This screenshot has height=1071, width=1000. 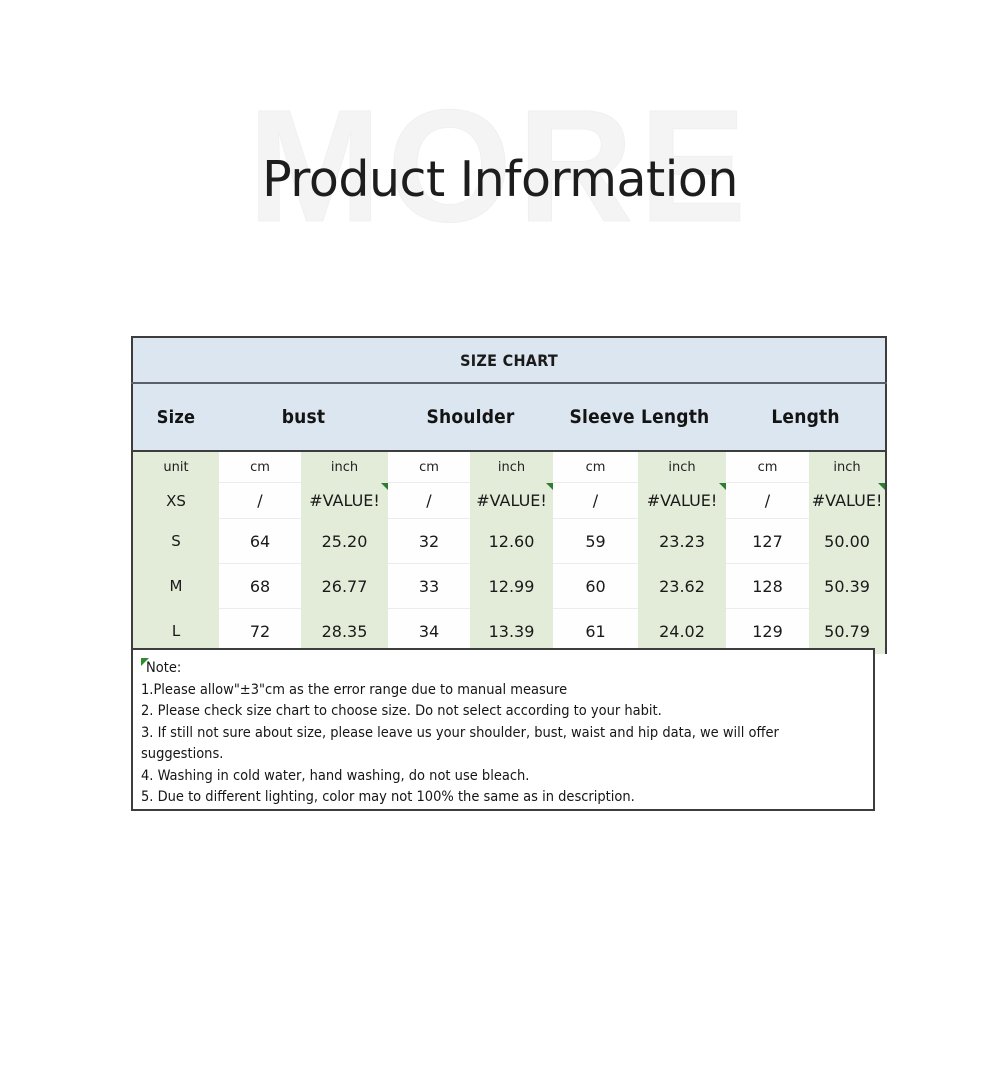 What do you see at coordinates (682, 631) in the screenshot?
I see `cell-sleeve-inch: 24.02` at bounding box center [682, 631].